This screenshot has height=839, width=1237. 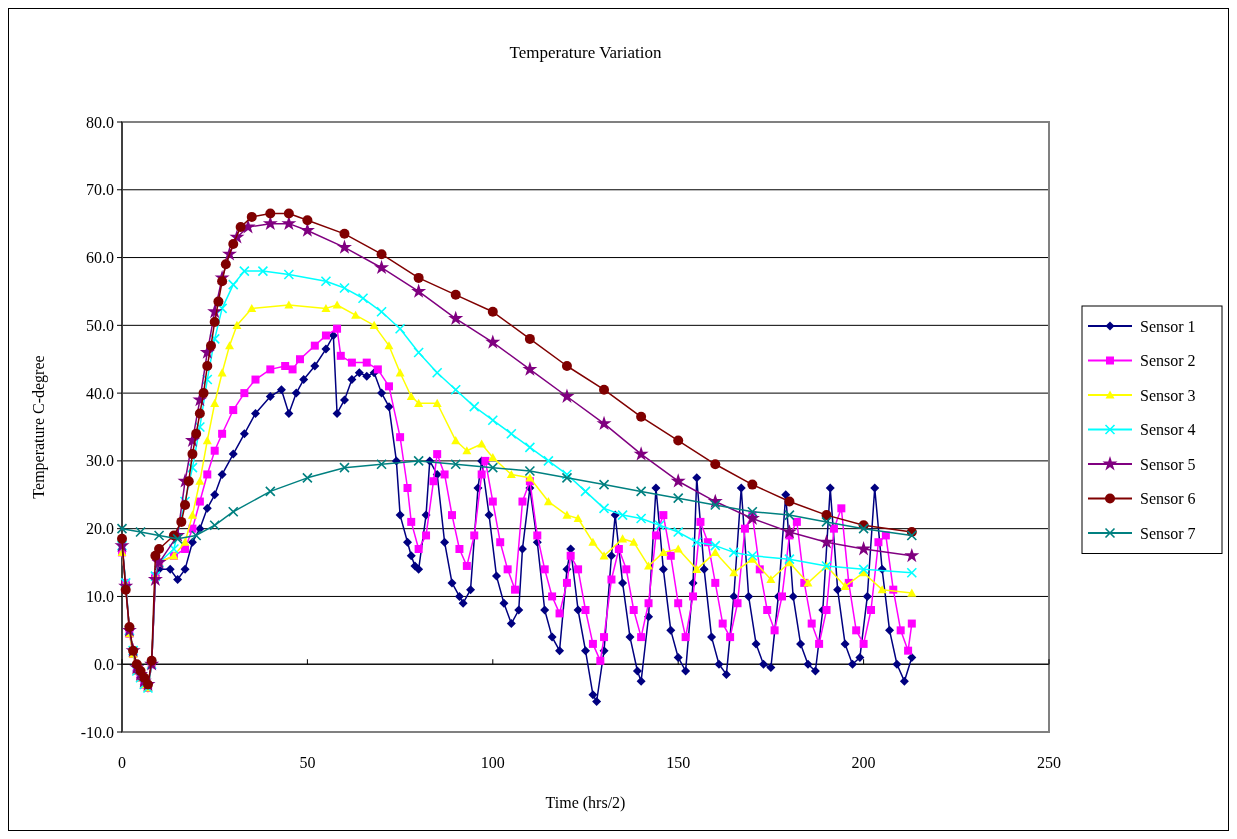 What do you see at coordinates (100, 597) in the screenshot?
I see `y-tick-label: 10.0` at bounding box center [100, 597].